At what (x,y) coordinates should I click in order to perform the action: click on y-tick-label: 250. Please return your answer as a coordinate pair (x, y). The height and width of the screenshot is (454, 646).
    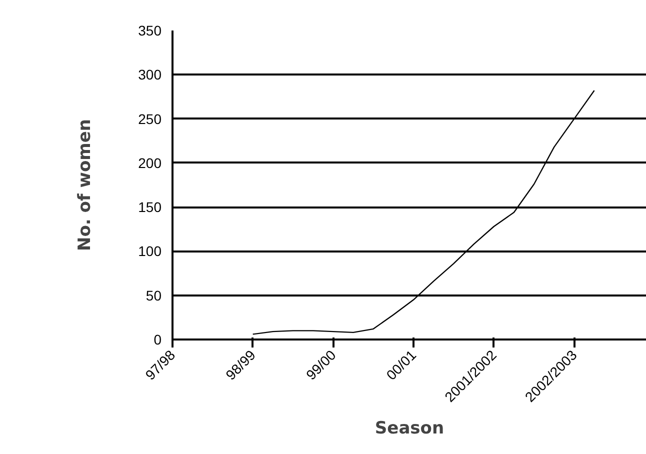
    Looking at the image, I should click on (150, 118).